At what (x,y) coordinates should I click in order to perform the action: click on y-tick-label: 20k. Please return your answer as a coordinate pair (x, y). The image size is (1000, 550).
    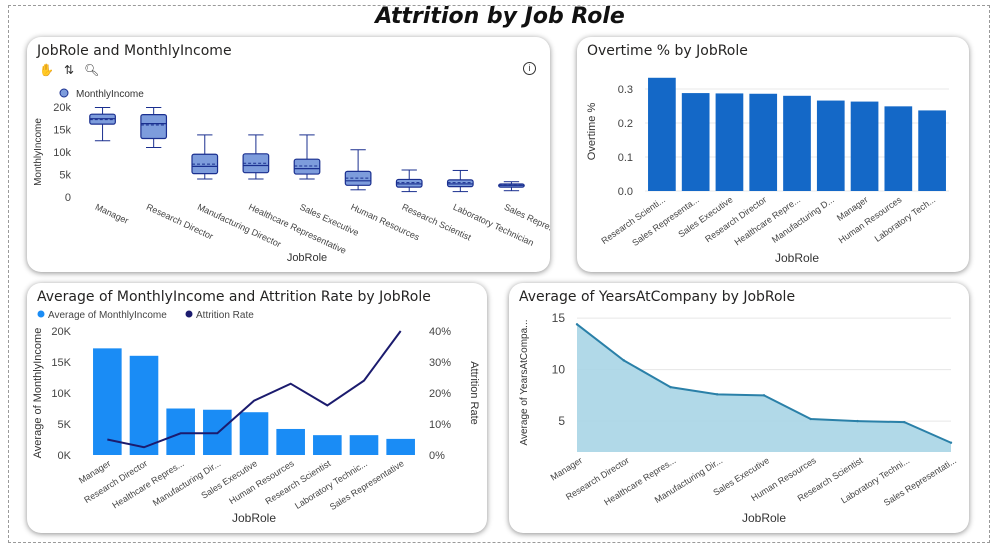
    Looking at the image, I should click on (62, 108).